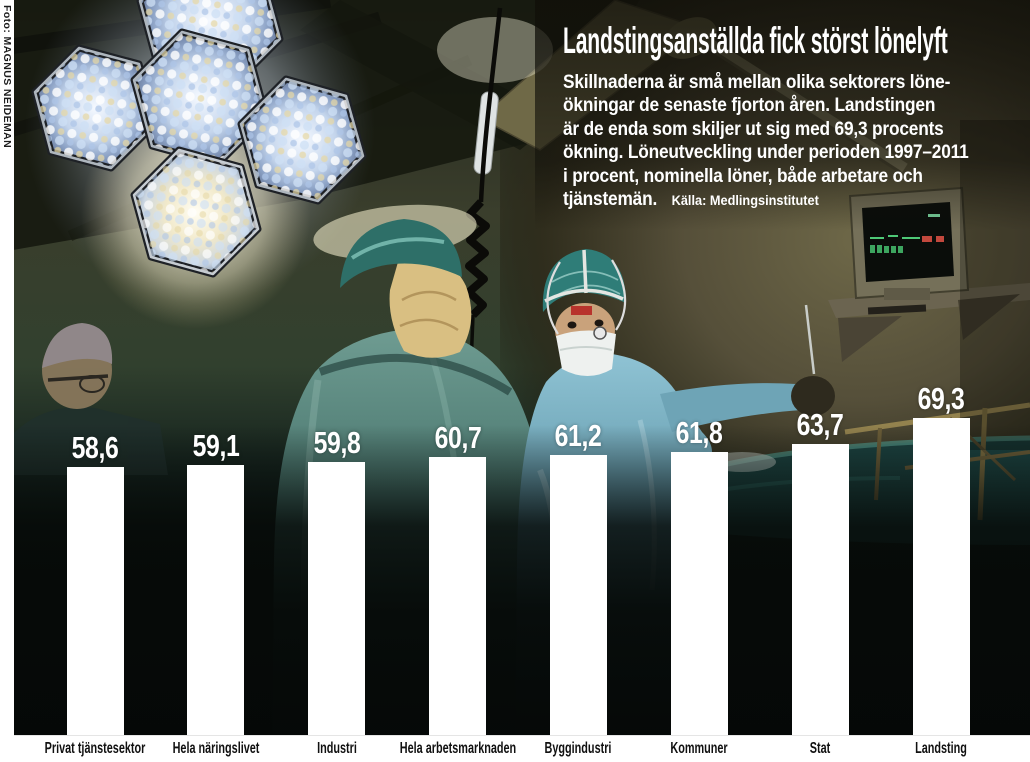 This screenshot has width=1030, height=762. Describe the element at coordinates (7, 381) in the screenshot. I see `photo-credit-strip: Foto: MAGNUS NEIDEMAN` at that location.